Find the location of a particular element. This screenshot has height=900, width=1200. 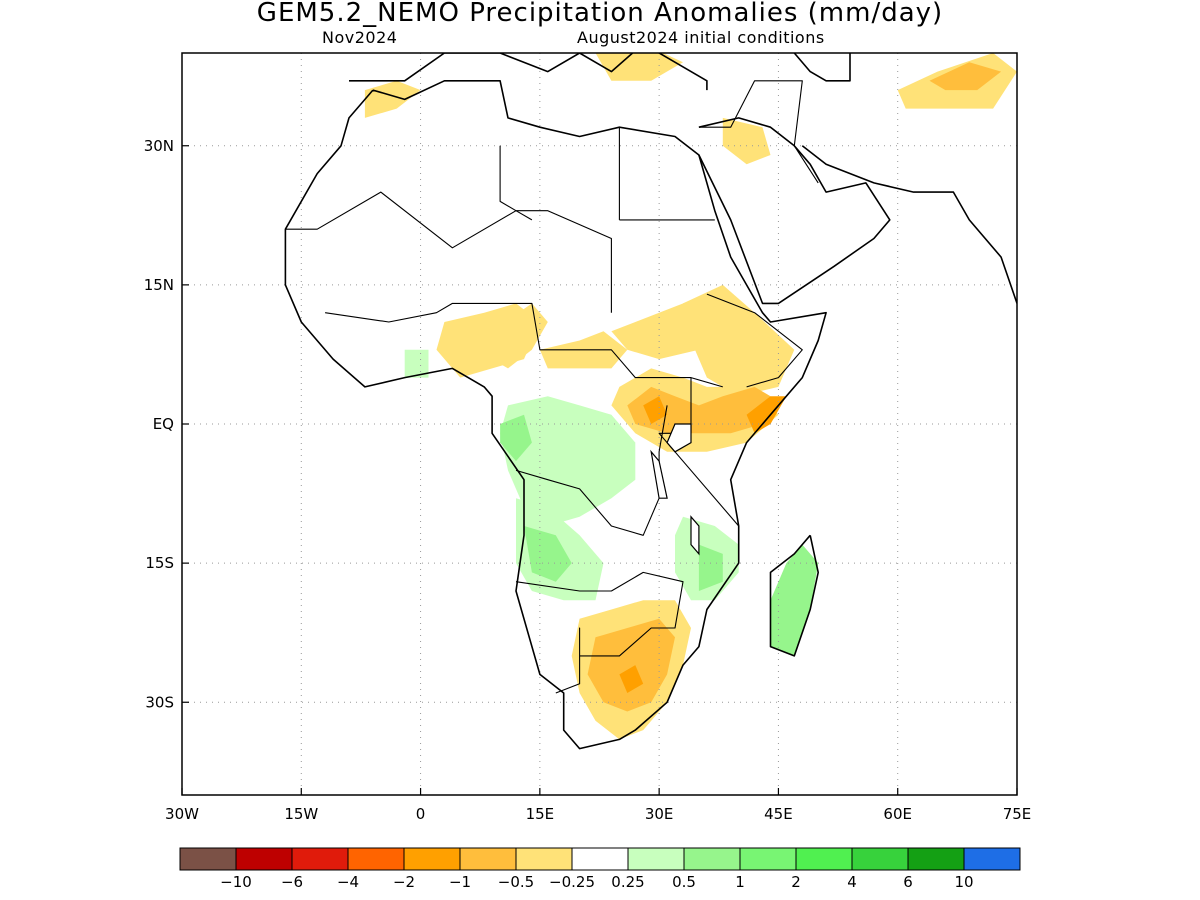

anomaly-southern-africa-moderate is located at coordinates (631, 665).